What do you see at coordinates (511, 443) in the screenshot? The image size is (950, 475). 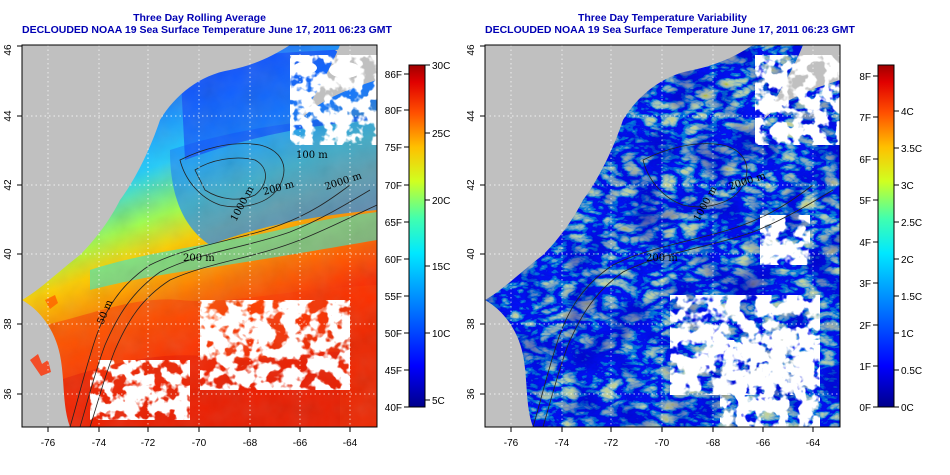 I see `right-lon-label: -76` at bounding box center [511, 443].